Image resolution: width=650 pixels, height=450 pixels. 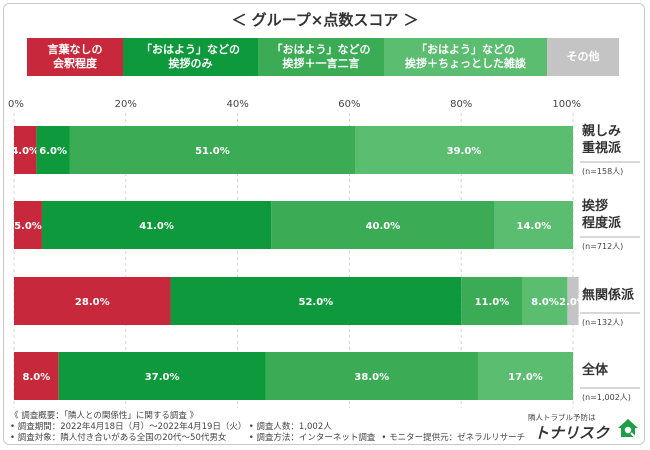 I want to click on data-label: 51.0%, so click(x=212, y=151).